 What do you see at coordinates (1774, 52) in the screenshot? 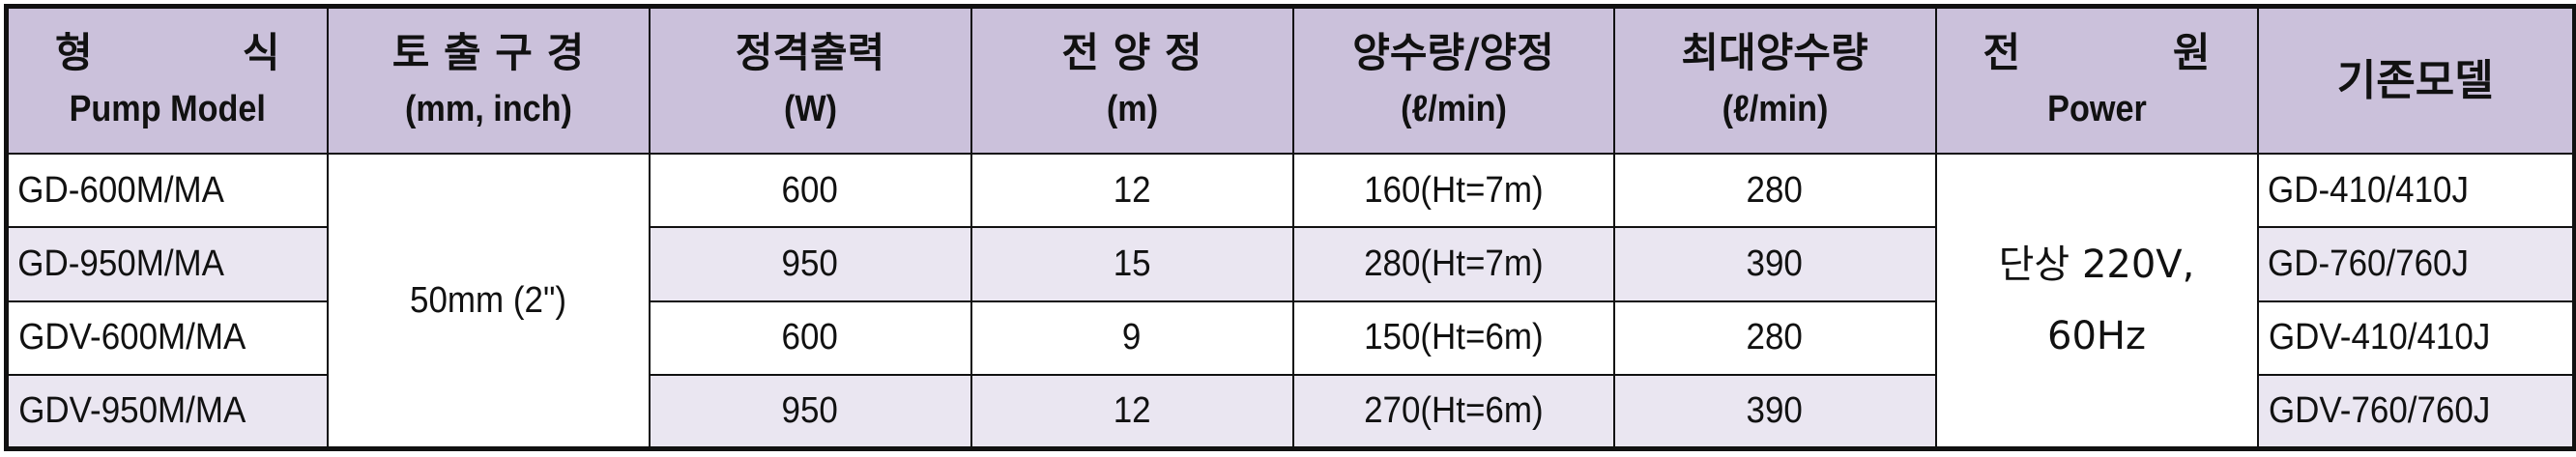
I see `header-max-flow-ko: 최대양수량` at bounding box center [1774, 52].